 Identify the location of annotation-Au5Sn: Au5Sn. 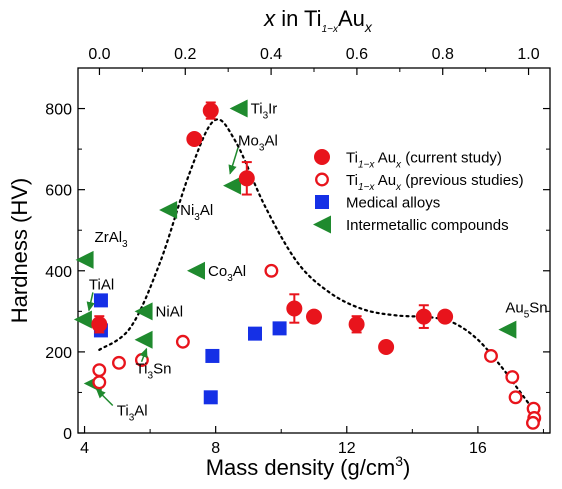
(526, 310).